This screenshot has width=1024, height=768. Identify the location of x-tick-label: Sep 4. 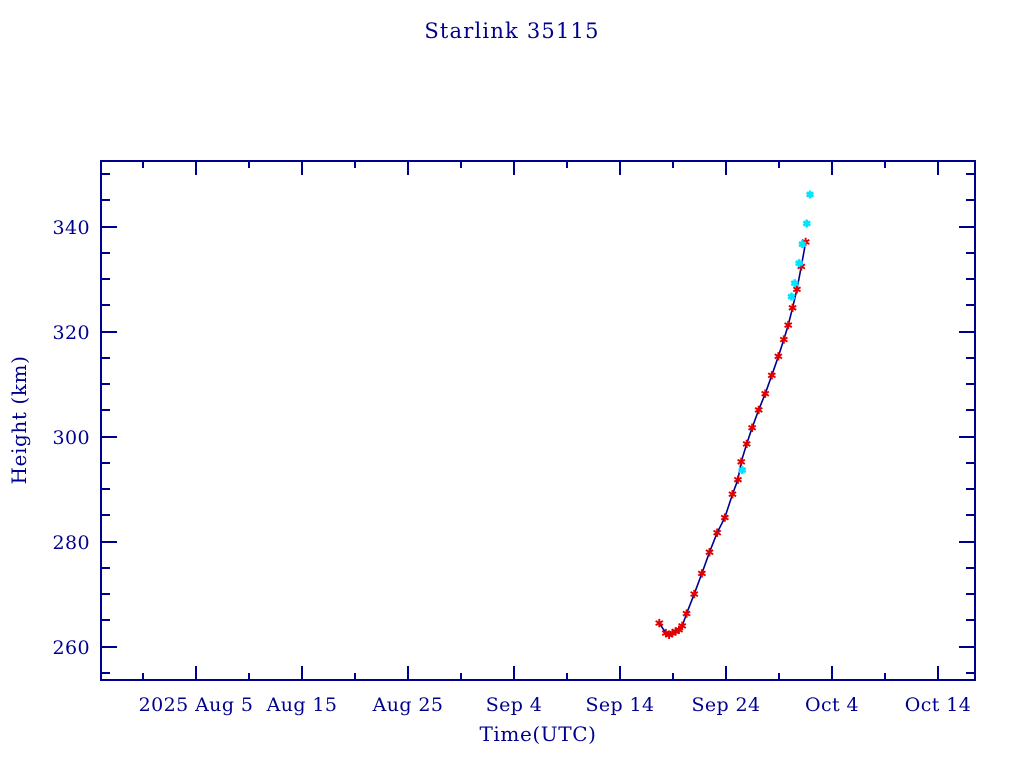
(514, 705).